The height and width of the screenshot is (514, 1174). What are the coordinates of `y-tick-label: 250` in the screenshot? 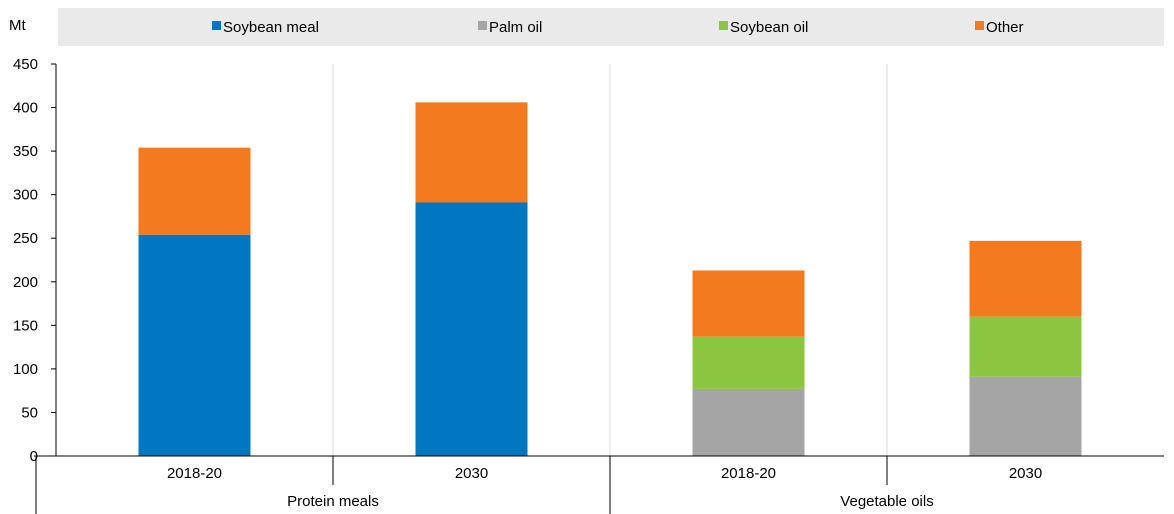 It's located at (25, 238).